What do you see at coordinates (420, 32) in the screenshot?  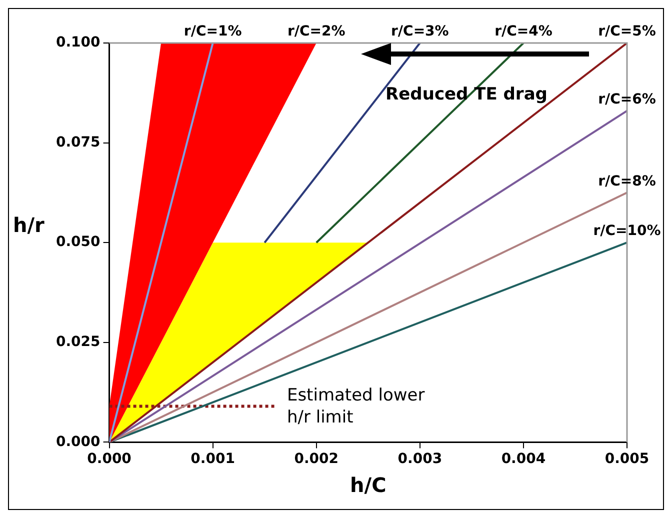 I see `series-label: r/C=3%` at bounding box center [420, 32].